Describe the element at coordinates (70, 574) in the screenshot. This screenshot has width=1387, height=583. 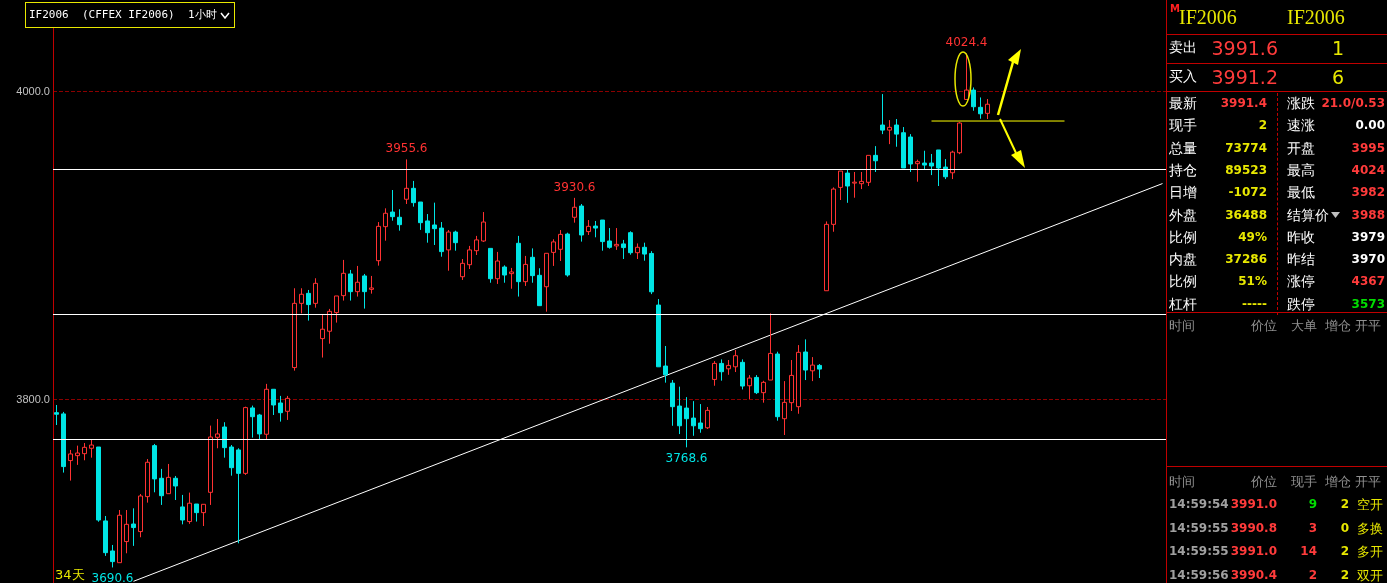
I see `annotation: 34天` at that location.